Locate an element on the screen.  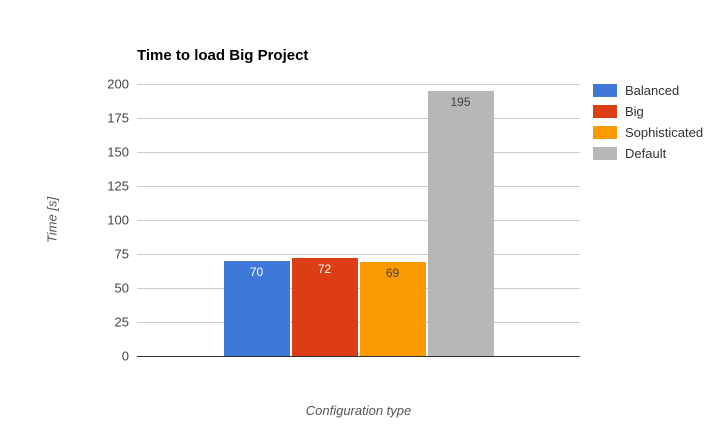
y-tick-label: 75 is located at coordinates (121, 254).